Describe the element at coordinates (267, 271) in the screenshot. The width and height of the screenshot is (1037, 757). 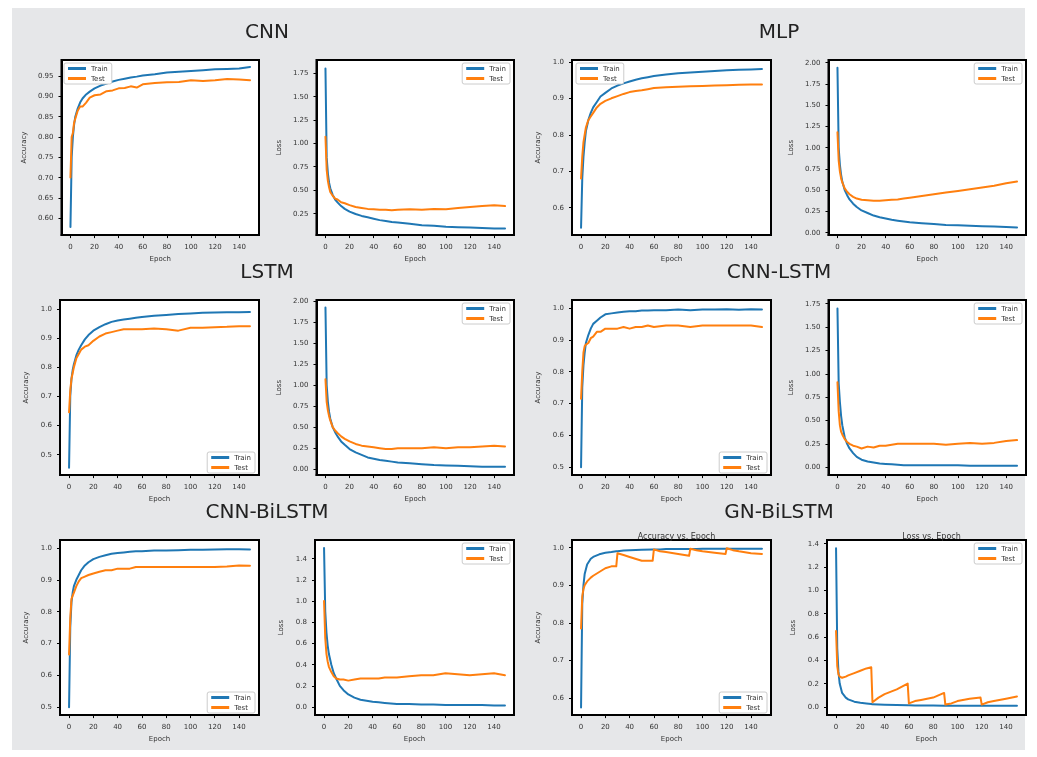
I see `chart-title: LSTM` at that location.